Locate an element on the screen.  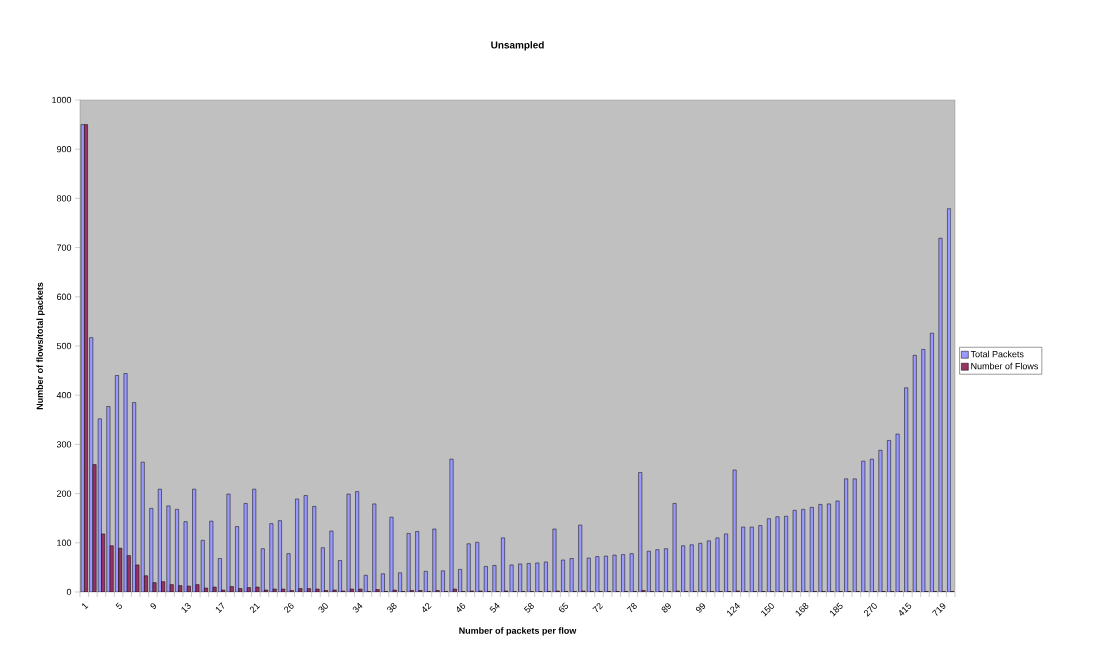
x-tick-label: 65 is located at coordinates (563, 607).